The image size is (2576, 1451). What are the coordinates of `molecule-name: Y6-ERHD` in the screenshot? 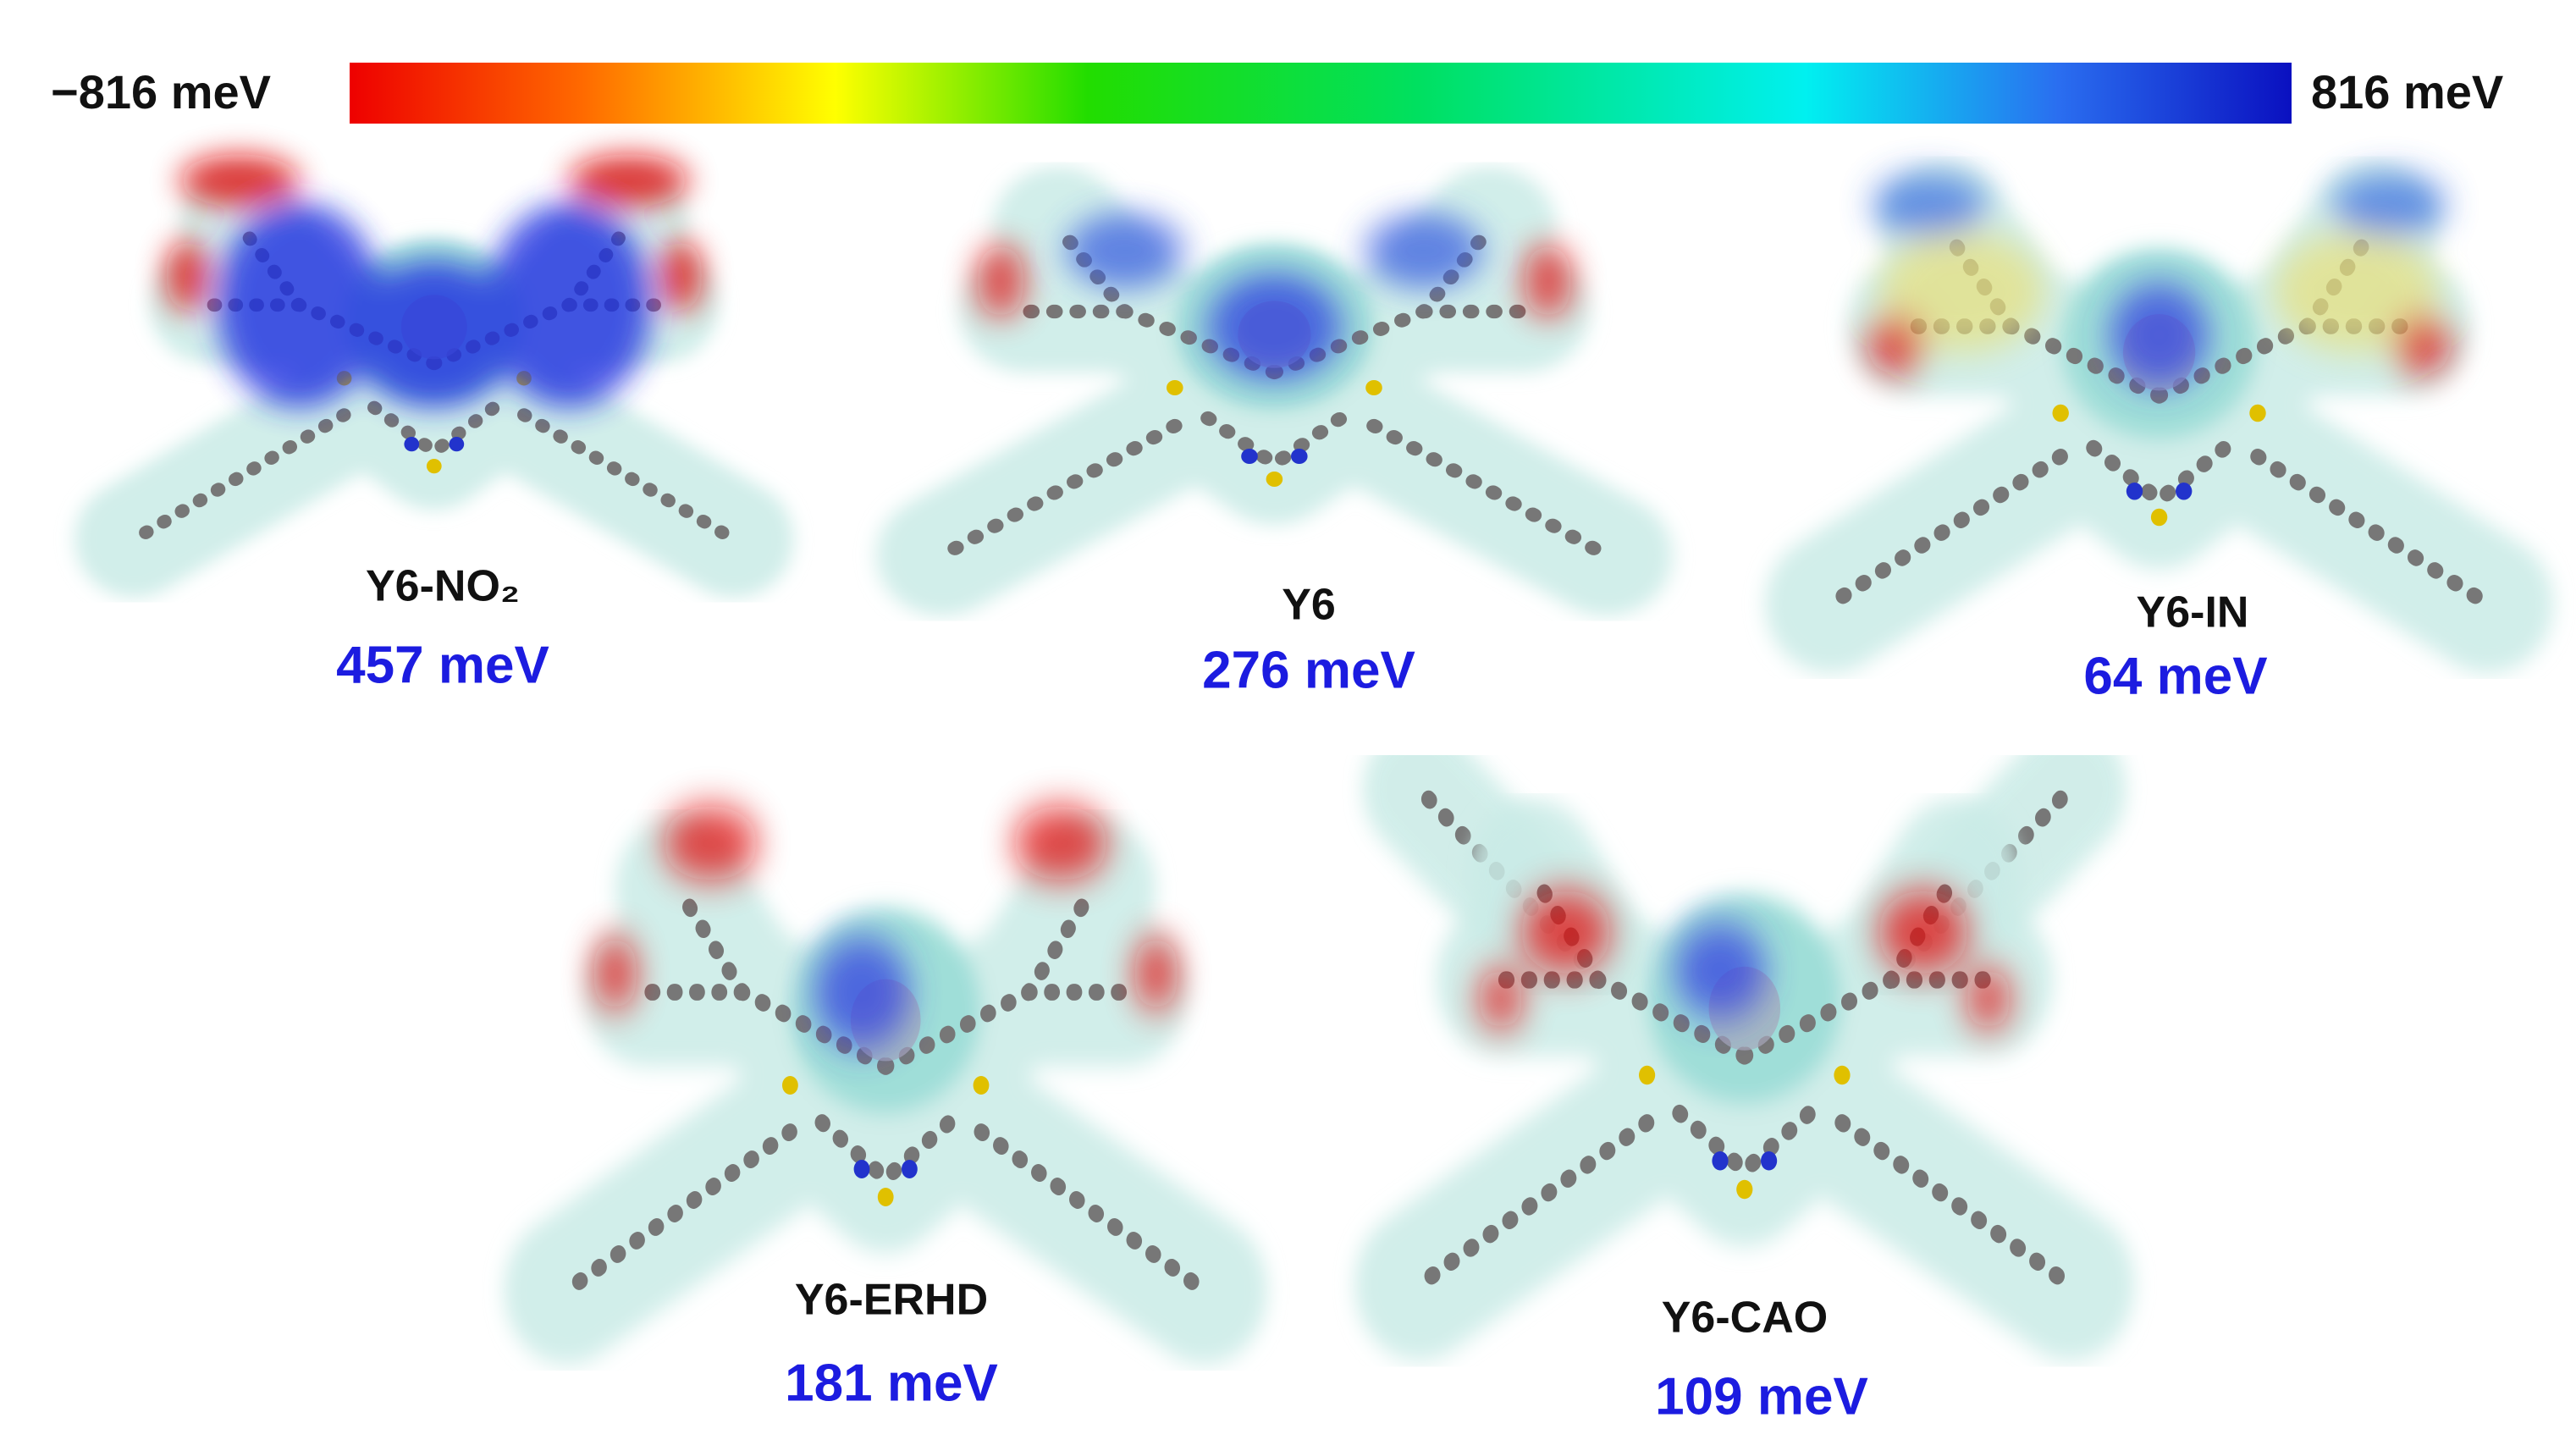 It's located at (891, 1301).